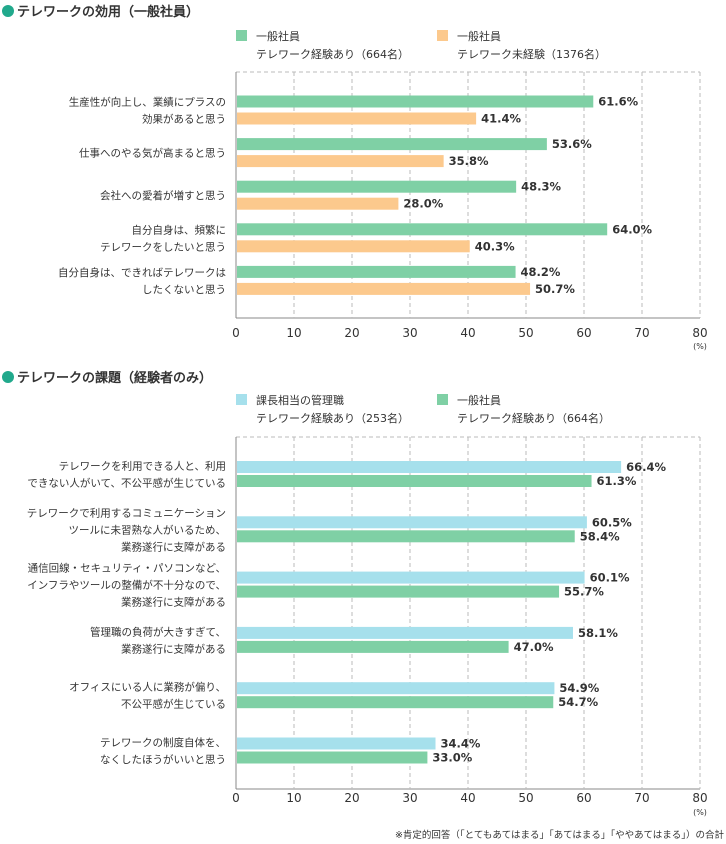 This screenshot has height=844, width=726. What do you see at coordinates (126, 585) in the screenshot?
I see `category-label: インフラやツールの整備が不十分なので、` at bounding box center [126, 585].